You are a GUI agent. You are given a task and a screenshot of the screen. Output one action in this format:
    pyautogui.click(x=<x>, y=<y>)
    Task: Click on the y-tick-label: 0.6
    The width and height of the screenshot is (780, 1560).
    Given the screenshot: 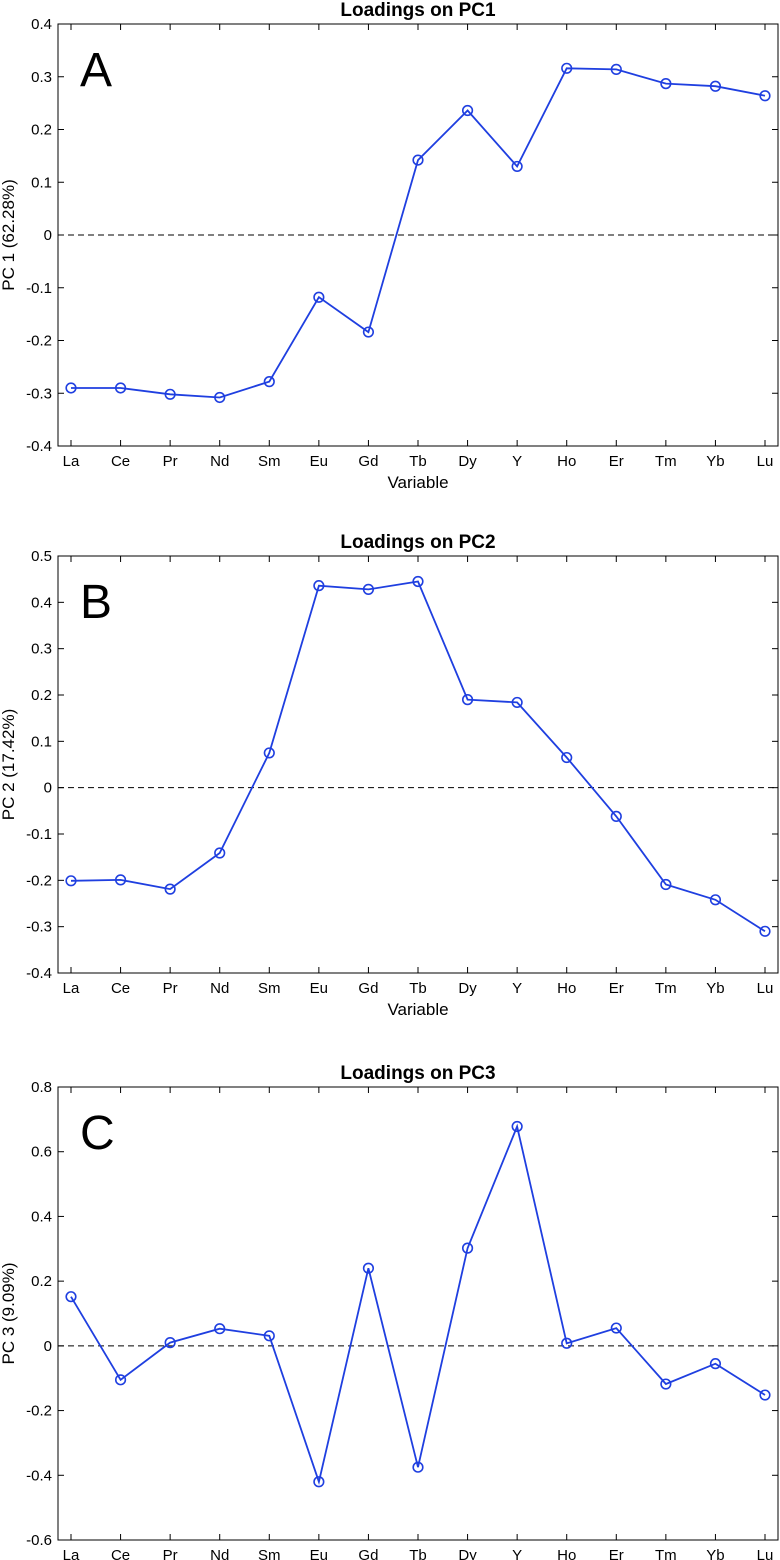 What is the action you would take?
    pyautogui.click(x=41, y=1152)
    